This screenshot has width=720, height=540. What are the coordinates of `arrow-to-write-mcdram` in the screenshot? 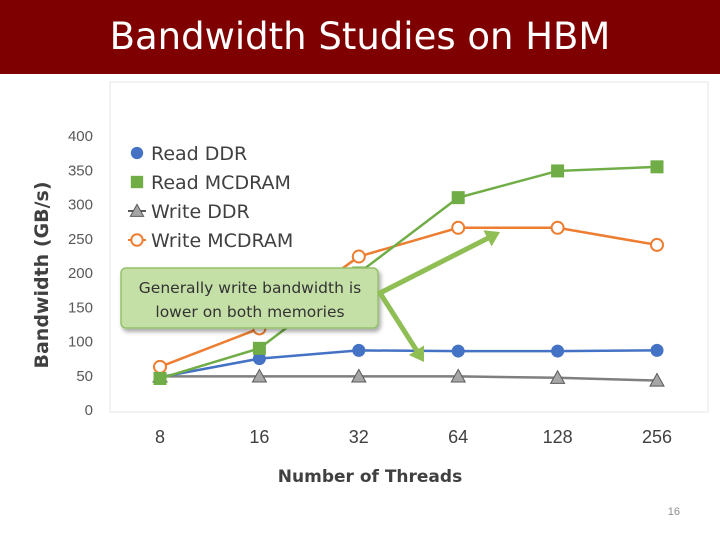 It's located at (438, 263).